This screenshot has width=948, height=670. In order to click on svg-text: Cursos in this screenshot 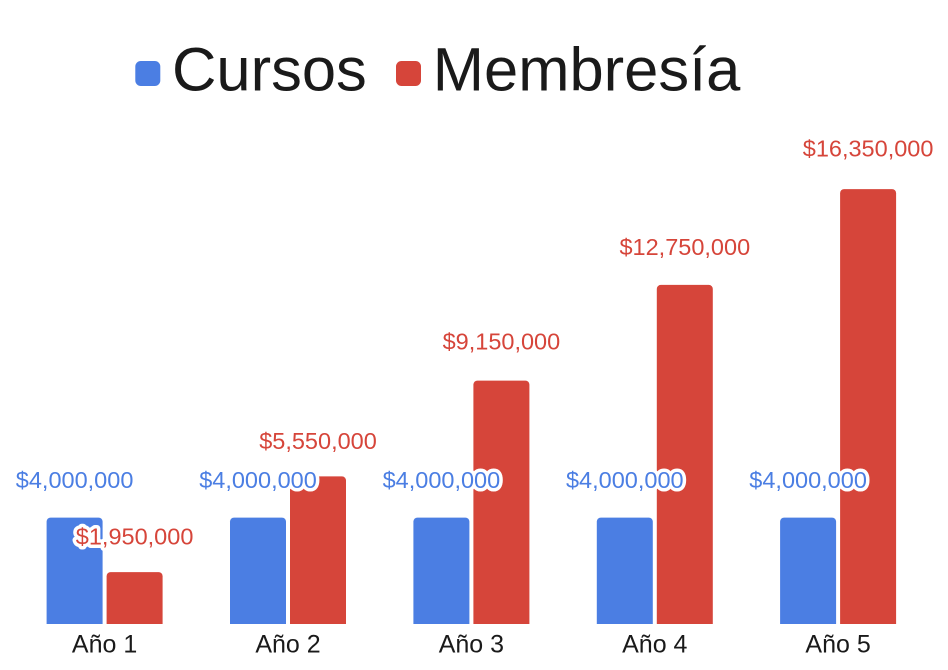, I will do `click(269, 70)`.